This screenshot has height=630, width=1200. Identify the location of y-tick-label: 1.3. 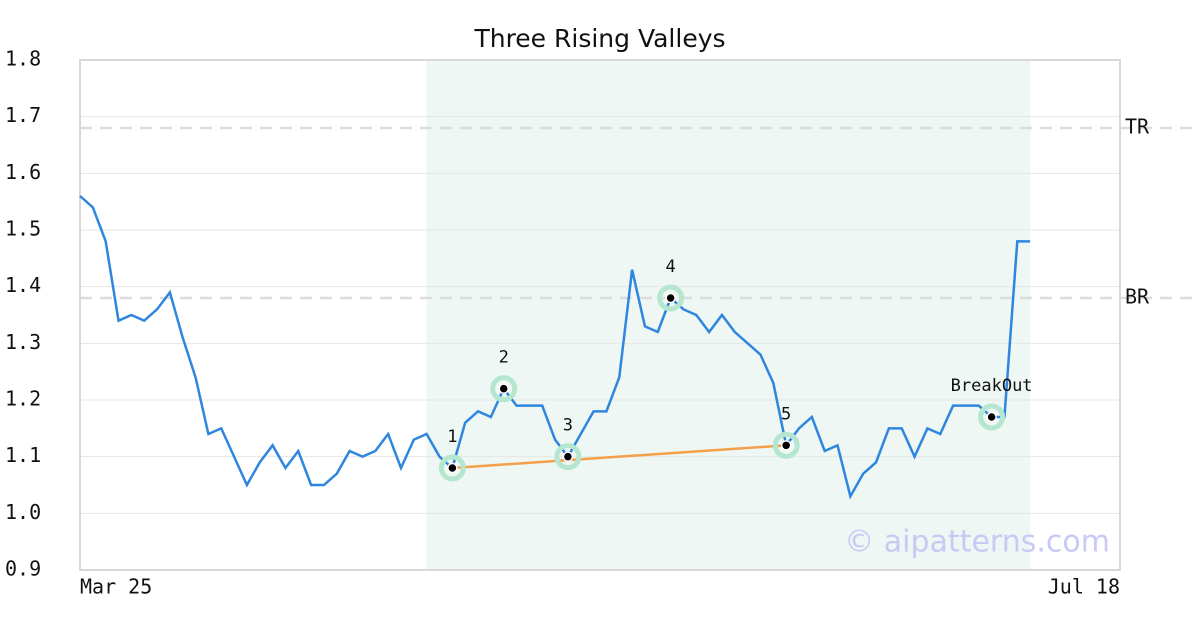
(23, 342).